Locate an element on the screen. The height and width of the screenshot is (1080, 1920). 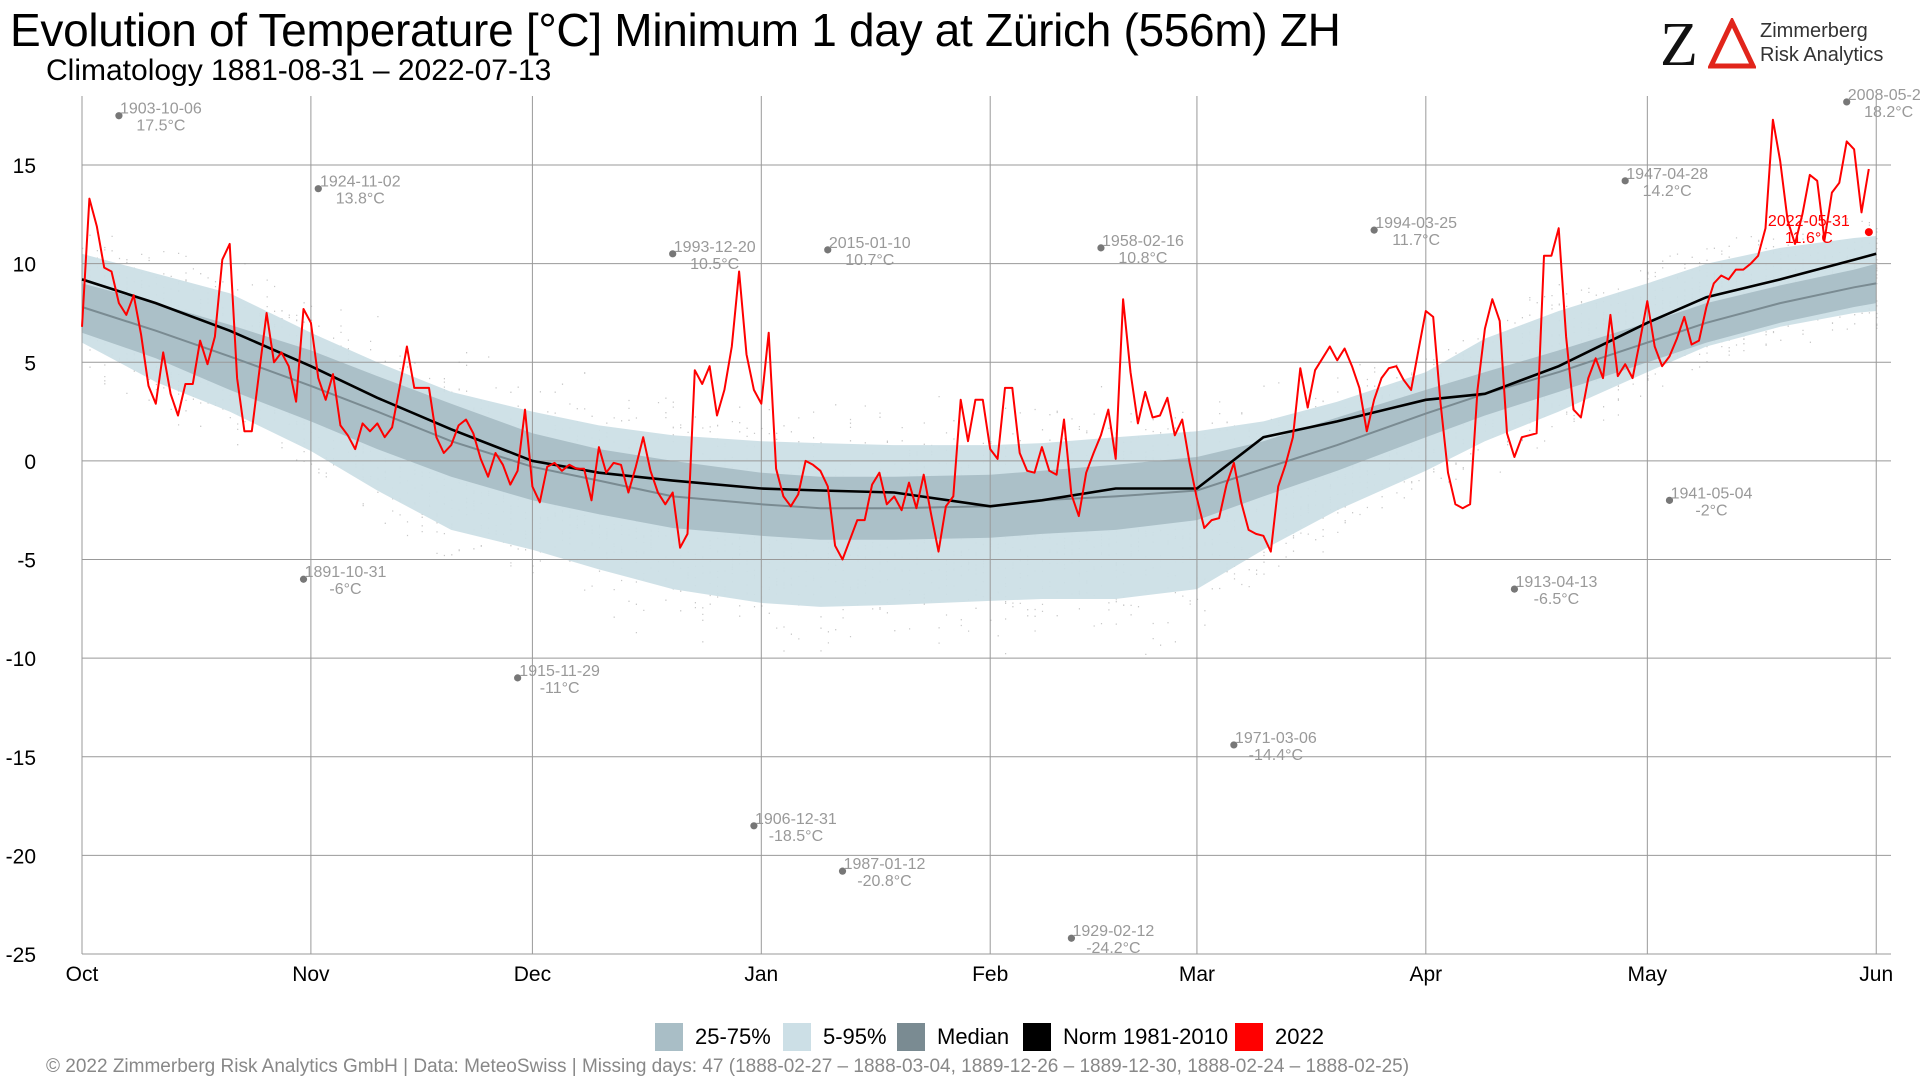
logo-triangle-icon is located at coordinates (1732, 43).